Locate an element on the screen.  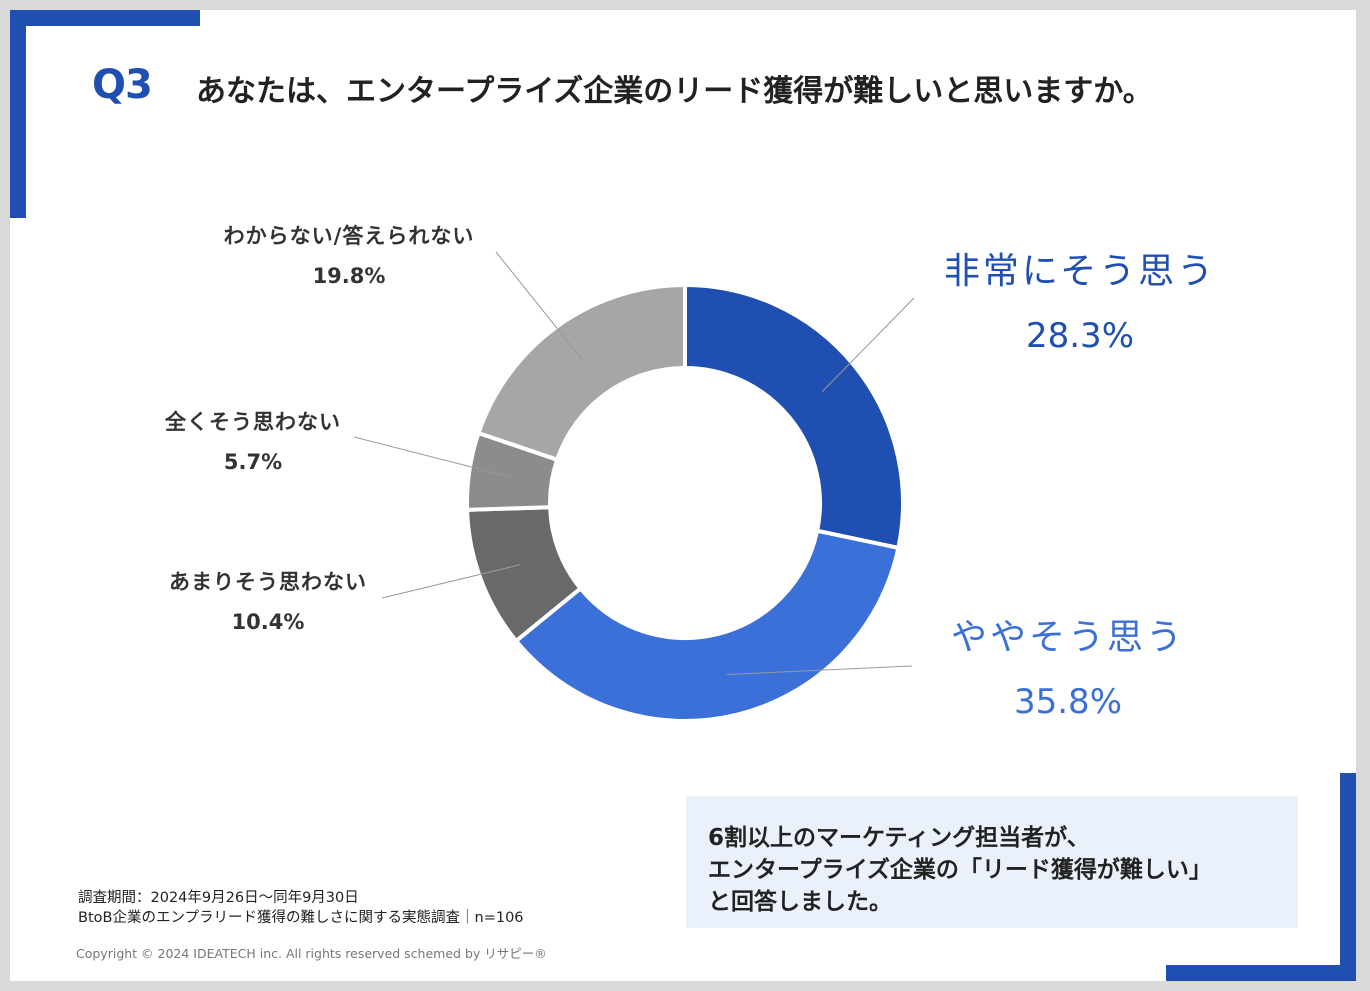
label-somewhat: ややそう思う 35.8% is located at coordinates (1068, 665).